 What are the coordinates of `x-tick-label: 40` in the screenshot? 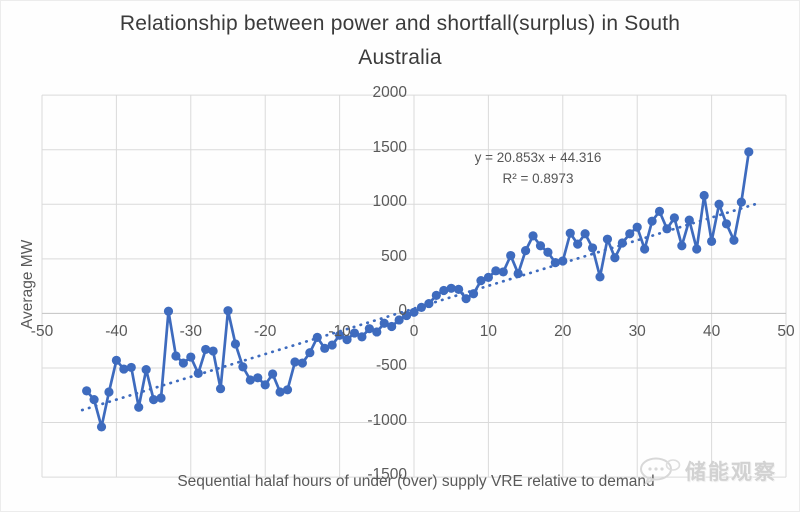 It's located at (711, 331).